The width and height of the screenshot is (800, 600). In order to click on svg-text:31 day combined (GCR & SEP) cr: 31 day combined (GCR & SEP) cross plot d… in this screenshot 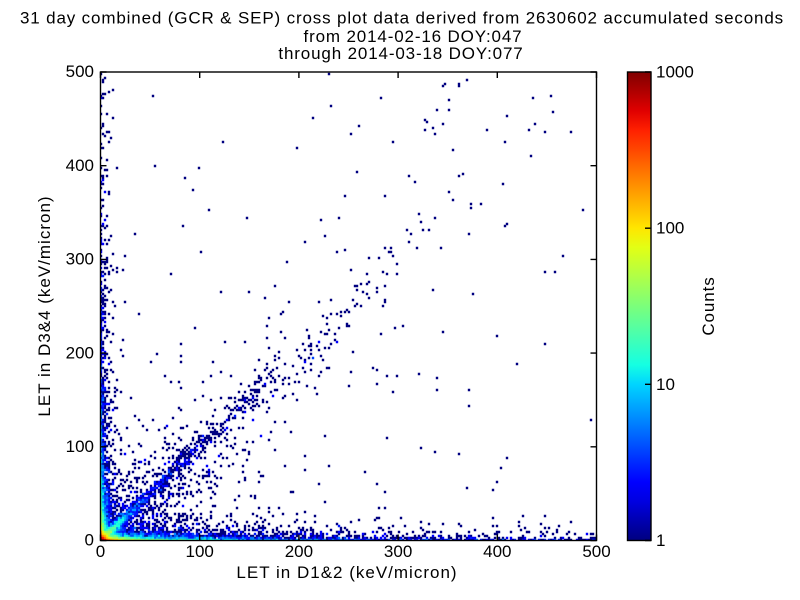, I will do `click(402, 18)`.